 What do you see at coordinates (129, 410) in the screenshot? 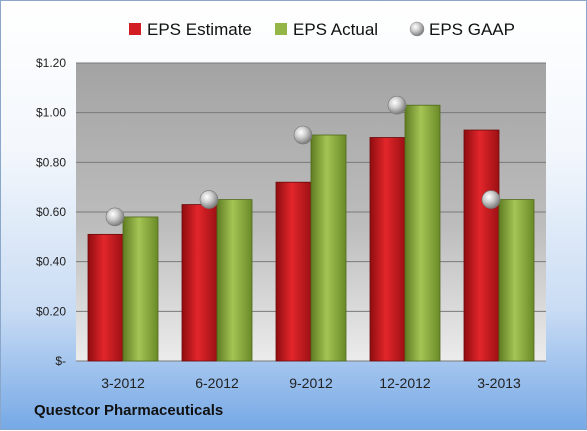
I see `company-label: Questcor Pharmaceuticals` at bounding box center [129, 410].